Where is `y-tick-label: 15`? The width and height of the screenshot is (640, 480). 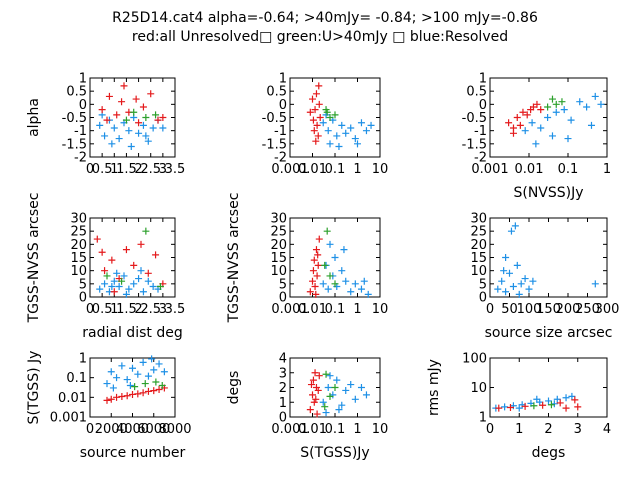
y-tick-label: 15 is located at coordinates (78, 258).